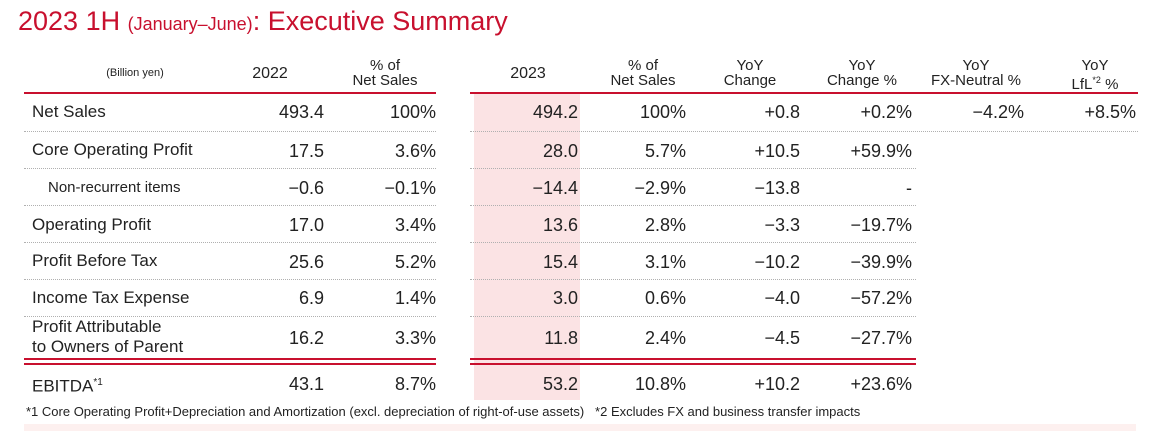 Image resolution: width=1154 pixels, height=431 pixels. What do you see at coordinates (782, 298) in the screenshot?
I see `cell-yoy: −4.0` at bounding box center [782, 298].